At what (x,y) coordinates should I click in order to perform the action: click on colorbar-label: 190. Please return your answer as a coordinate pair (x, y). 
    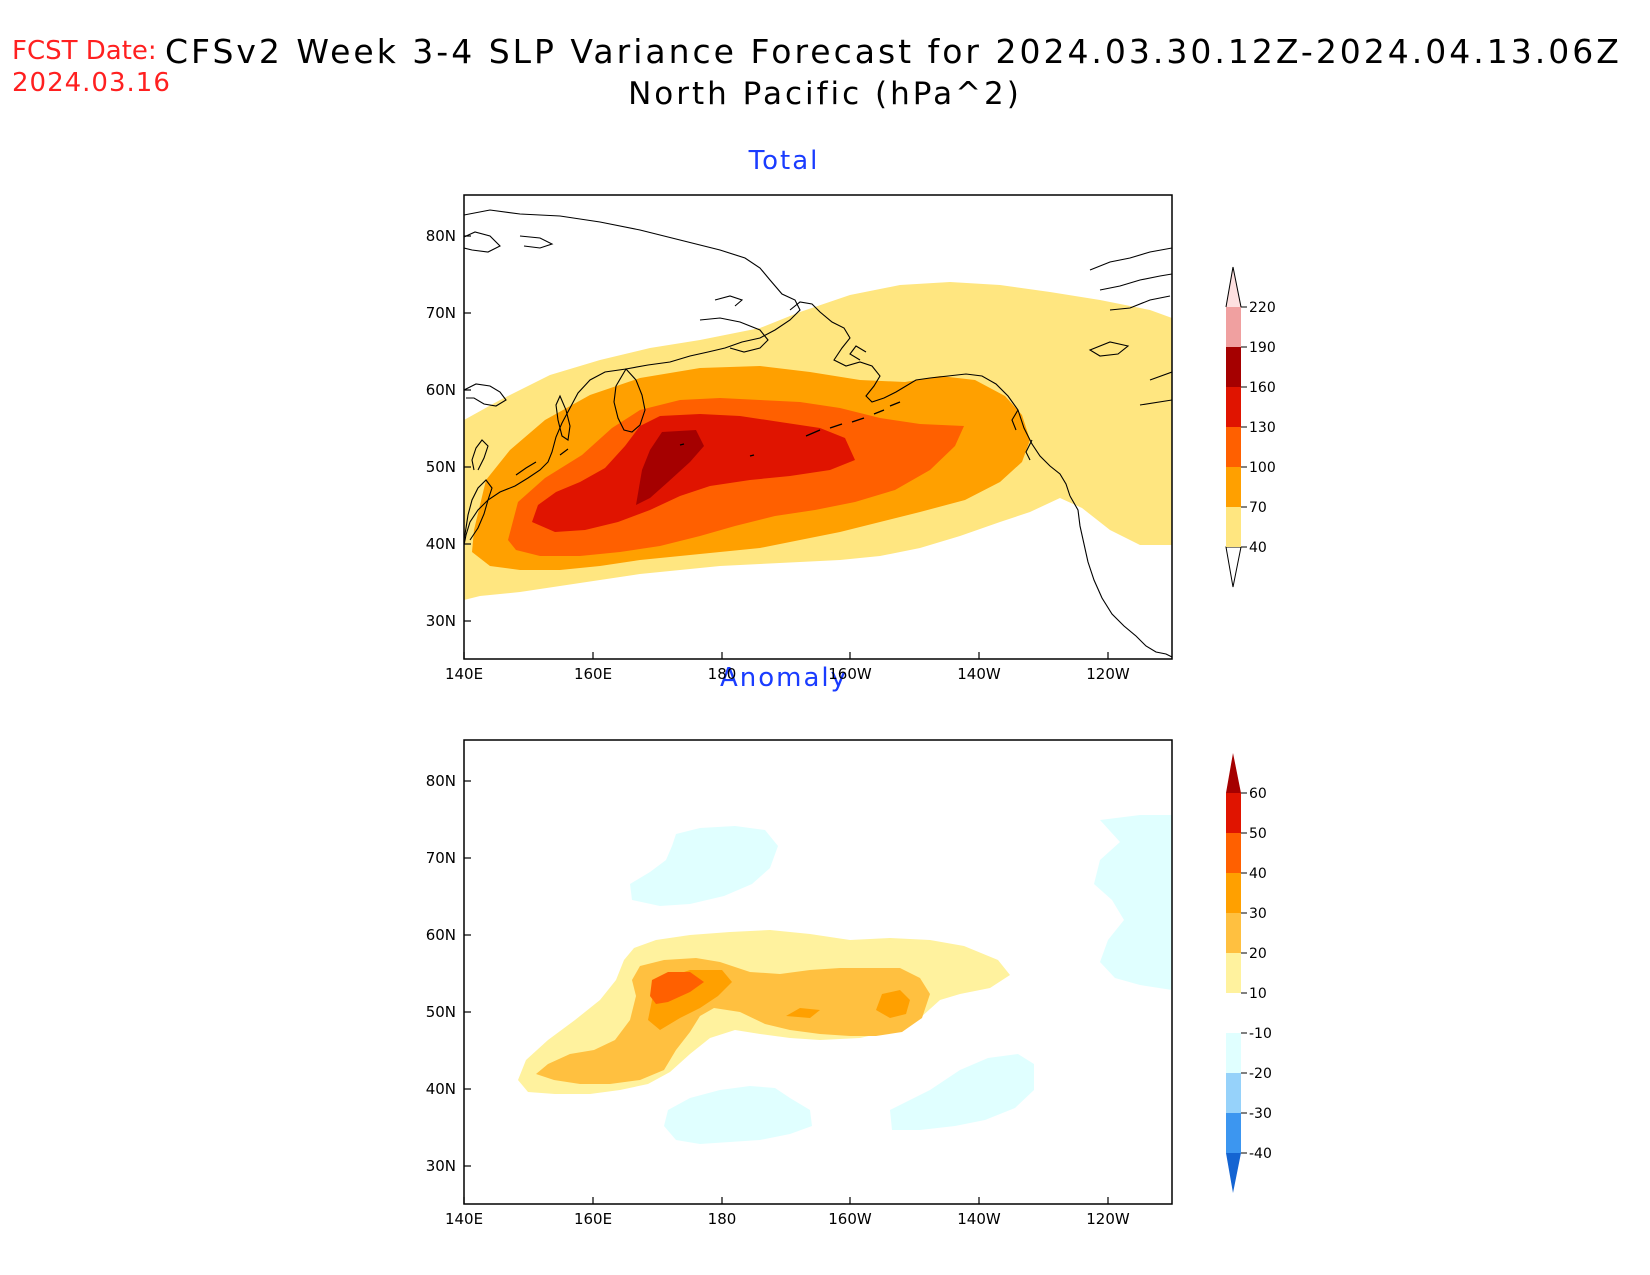
    Looking at the image, I should click on (1262, 348).